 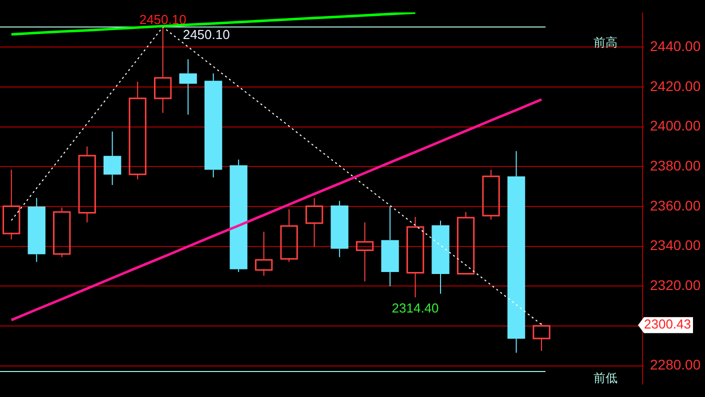 What do you see at coordinates (675, 285) in the screenshot?
I see `y-tick-label: 2320.00` at bounding box center [675, 285].